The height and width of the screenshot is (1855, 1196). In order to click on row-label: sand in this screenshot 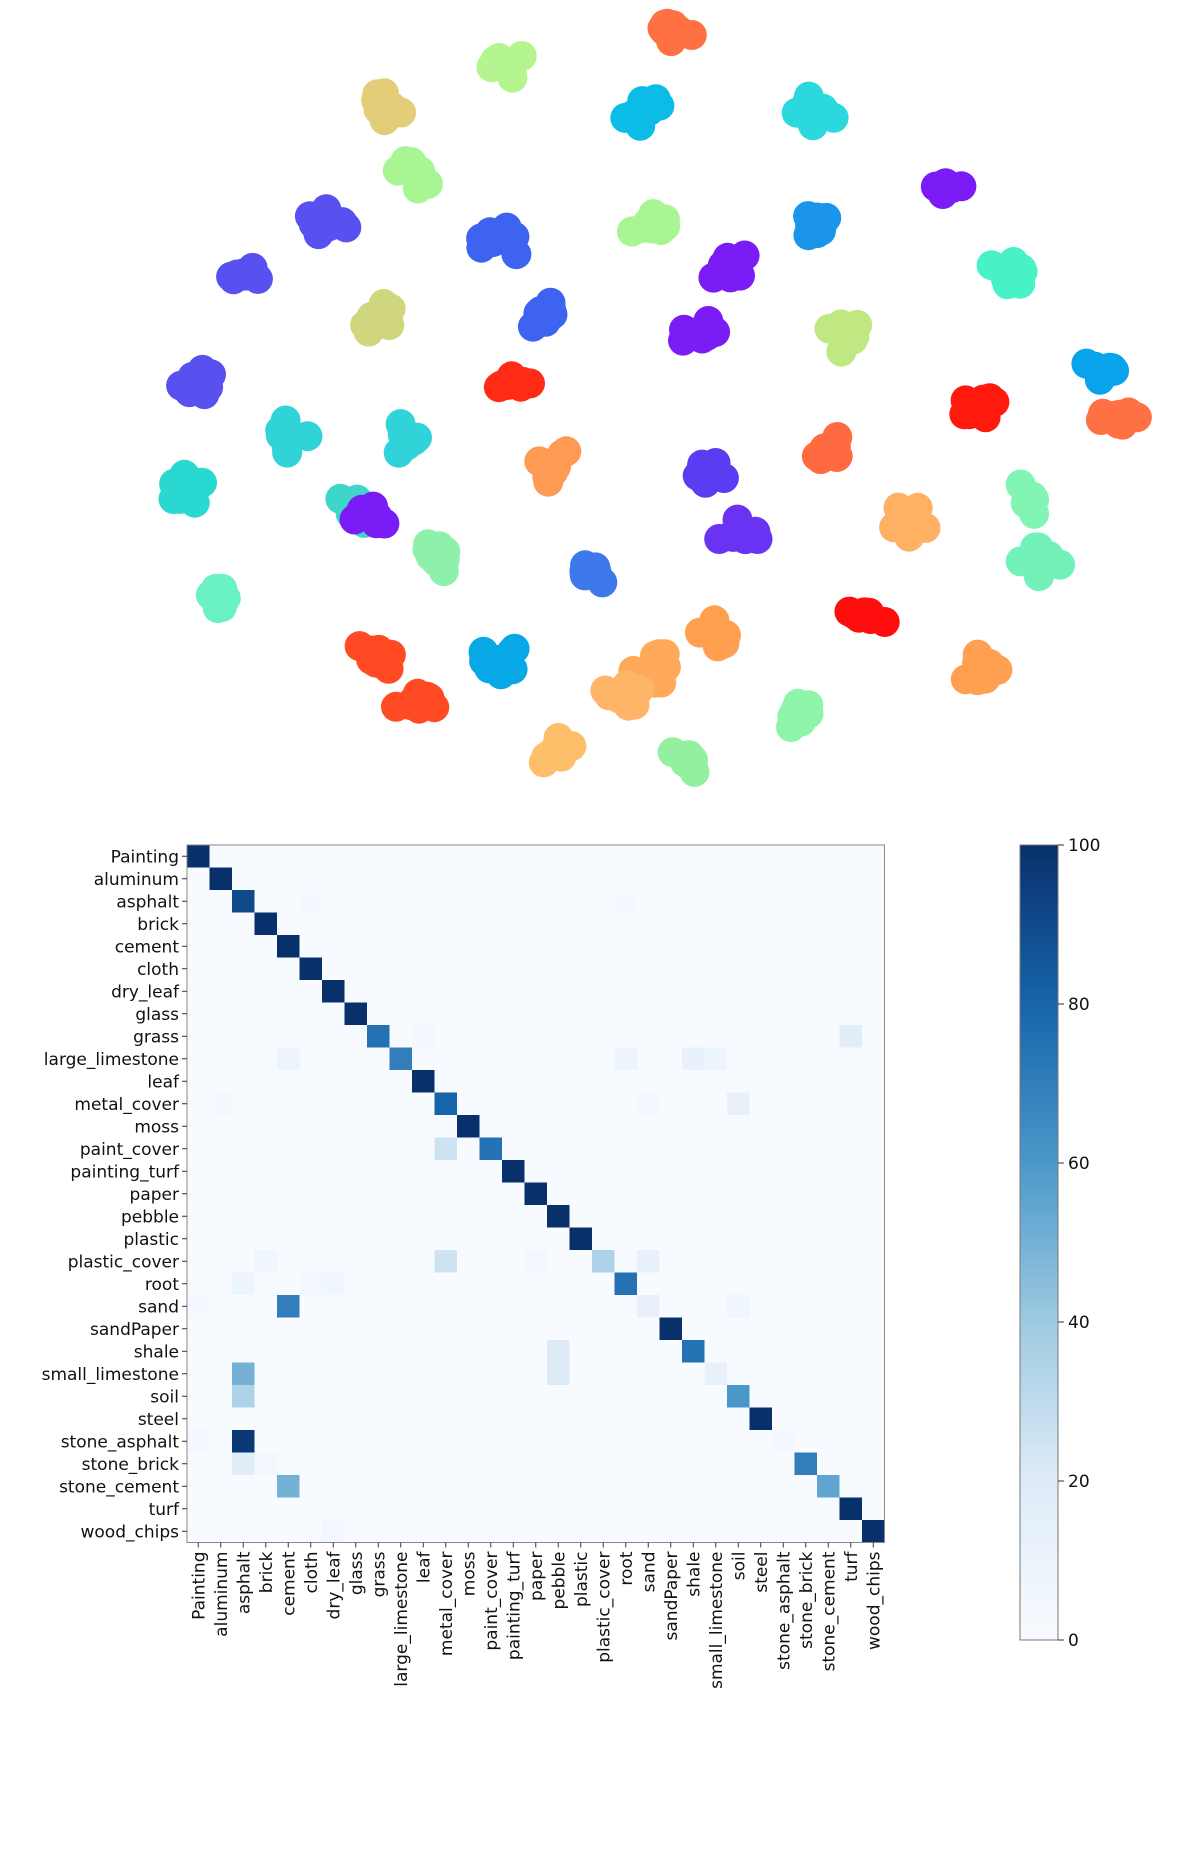, I will do `click(158, 1307)`.